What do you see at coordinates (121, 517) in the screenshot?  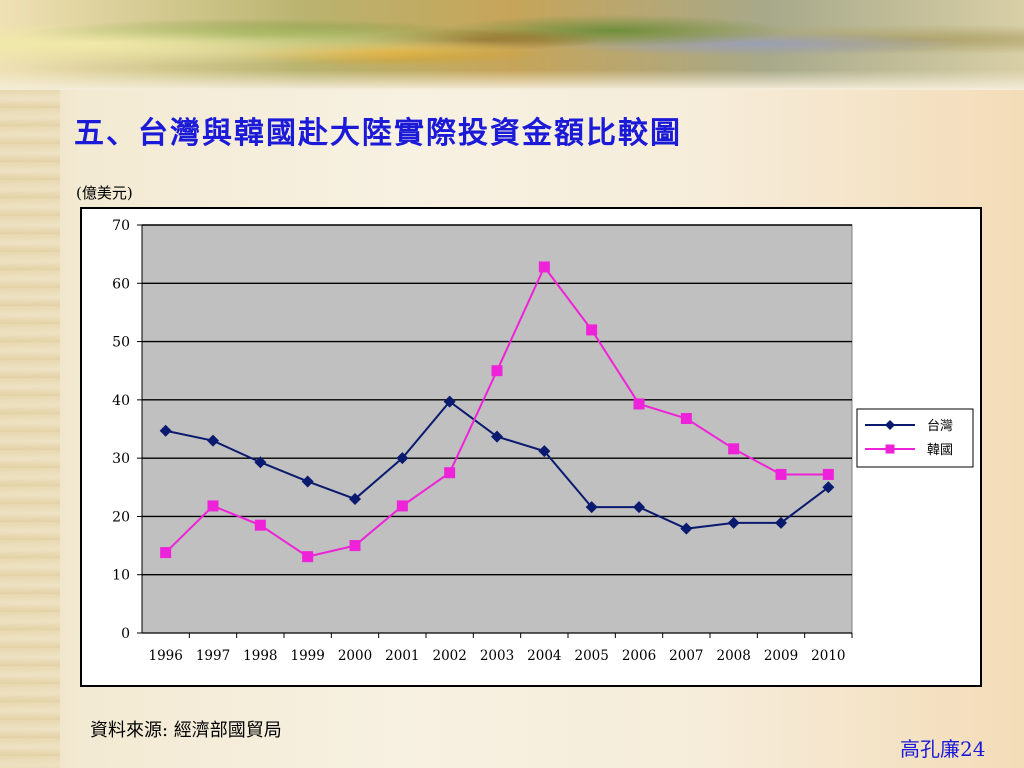 I see `y-tick-label: 20` at bounding box center [121, 517].